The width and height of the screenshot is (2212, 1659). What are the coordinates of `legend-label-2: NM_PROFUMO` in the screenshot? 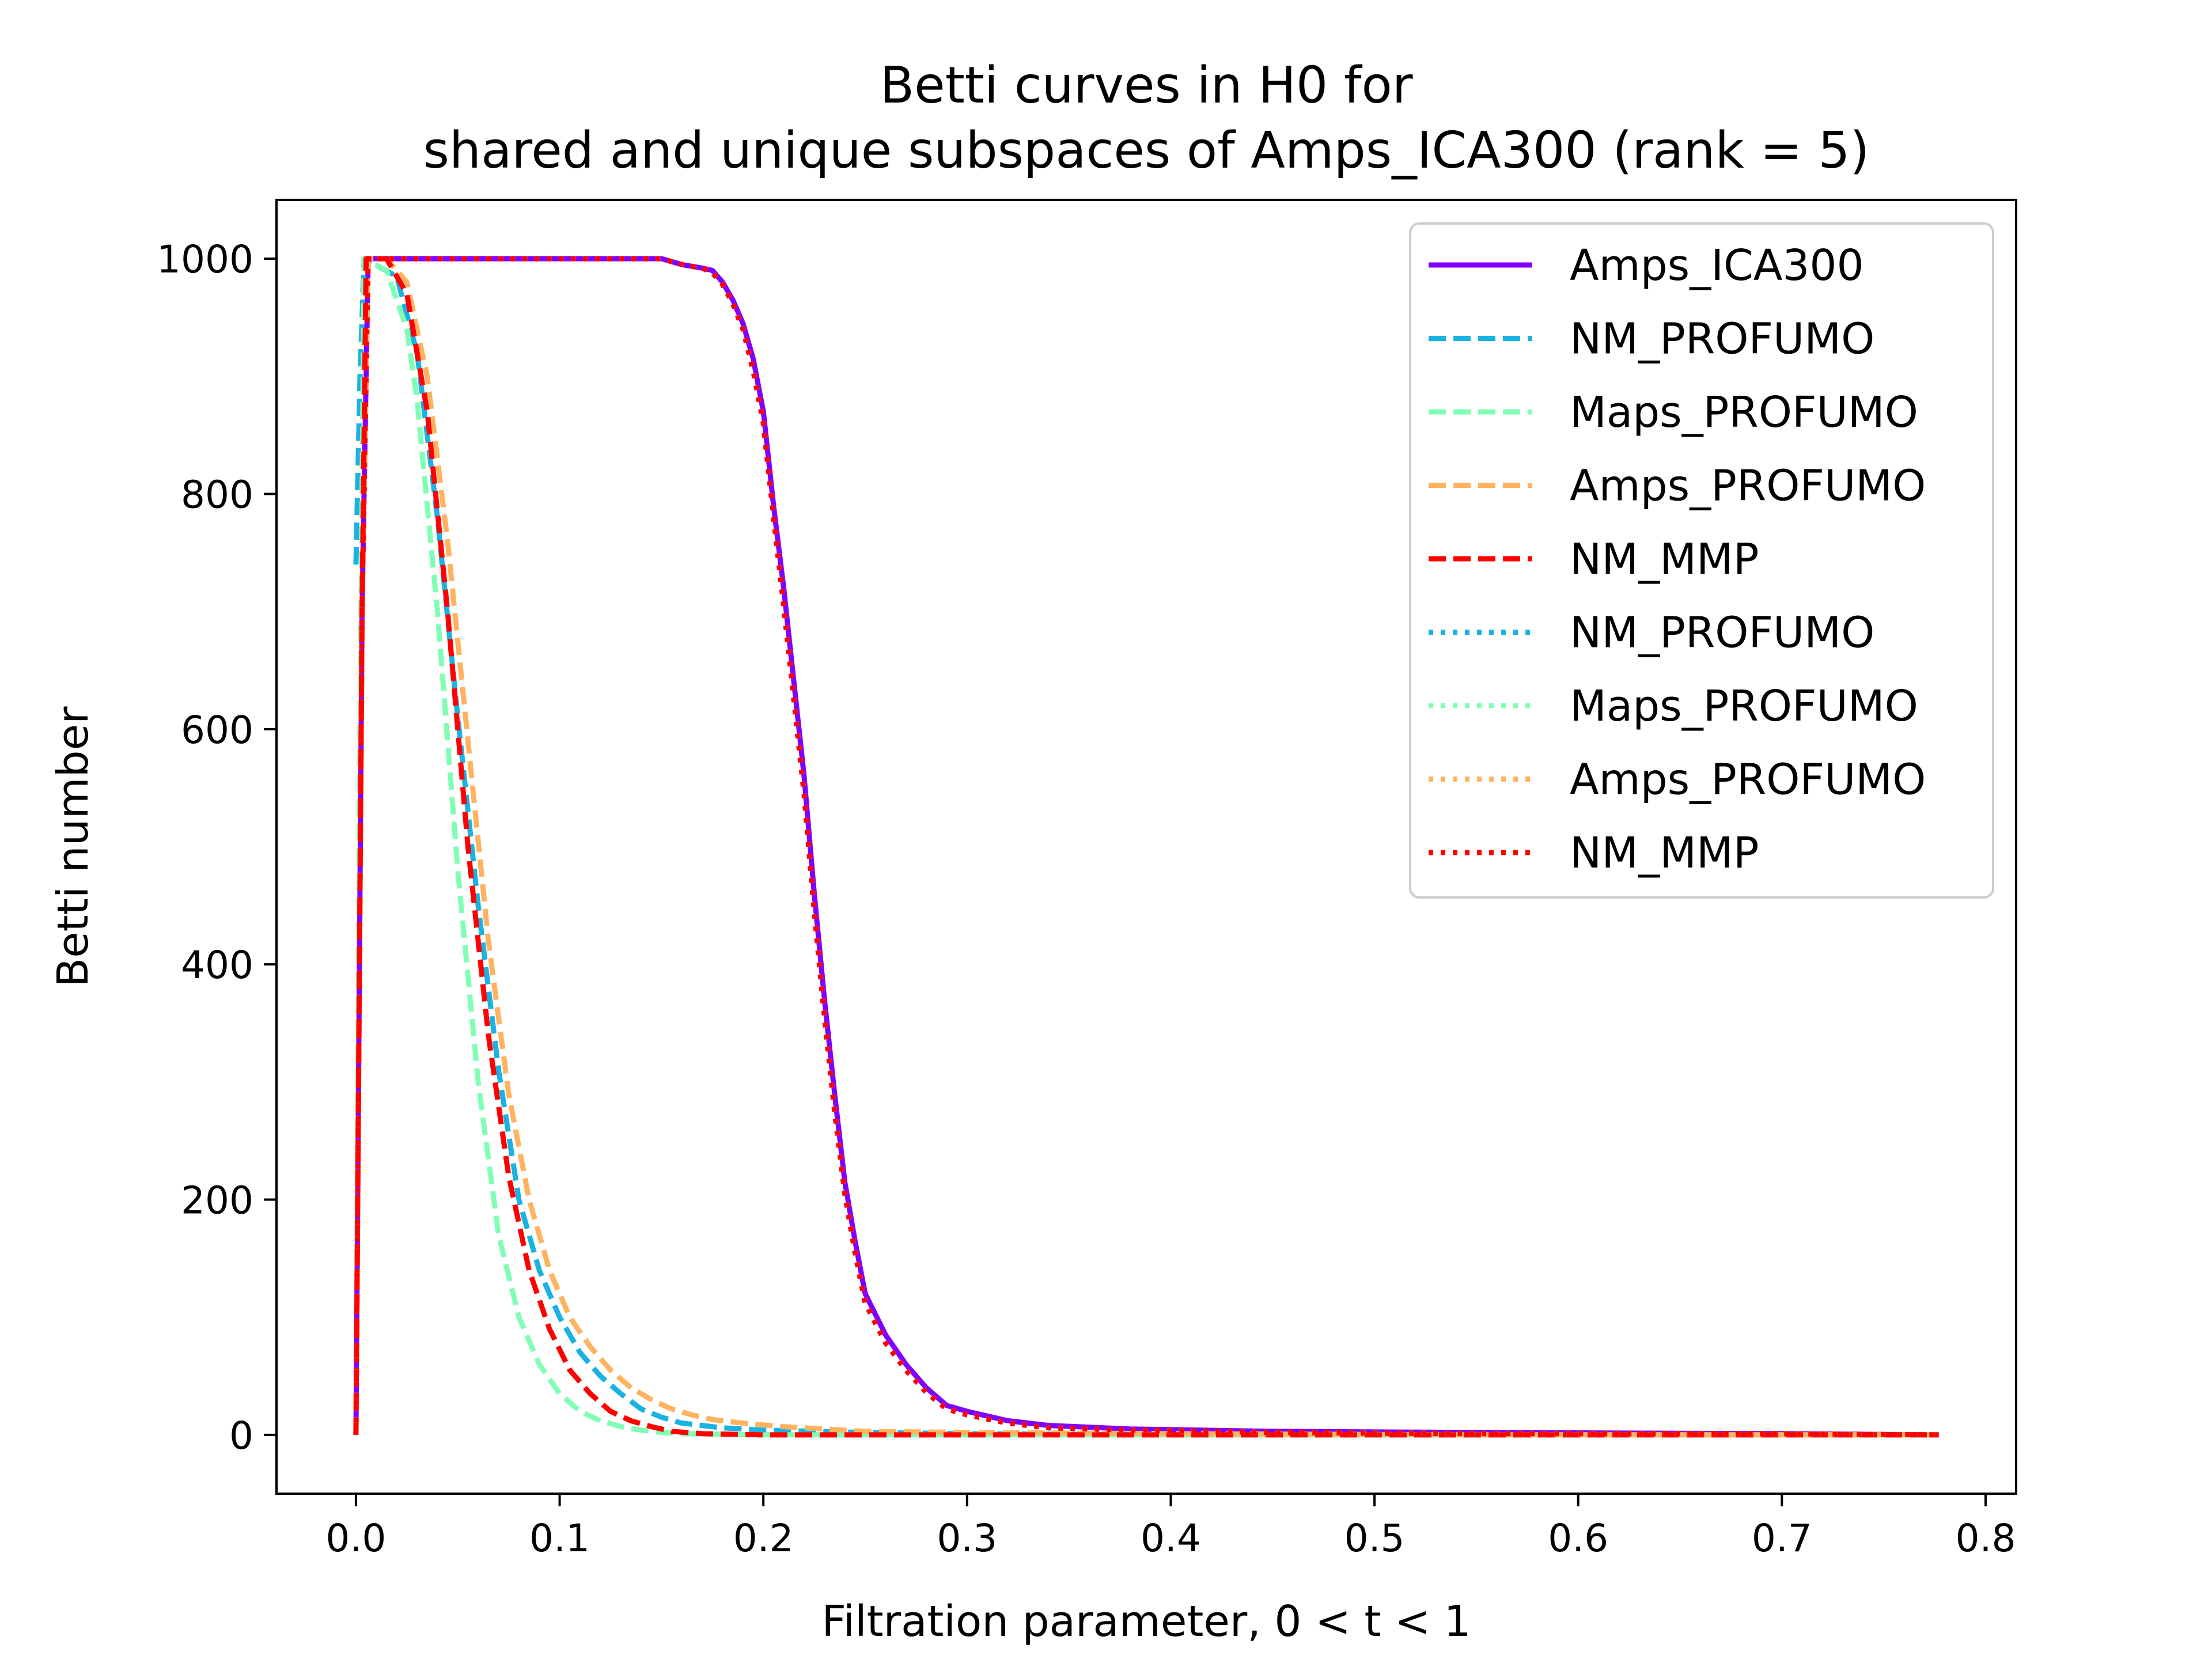 It's located at (1722, 339).